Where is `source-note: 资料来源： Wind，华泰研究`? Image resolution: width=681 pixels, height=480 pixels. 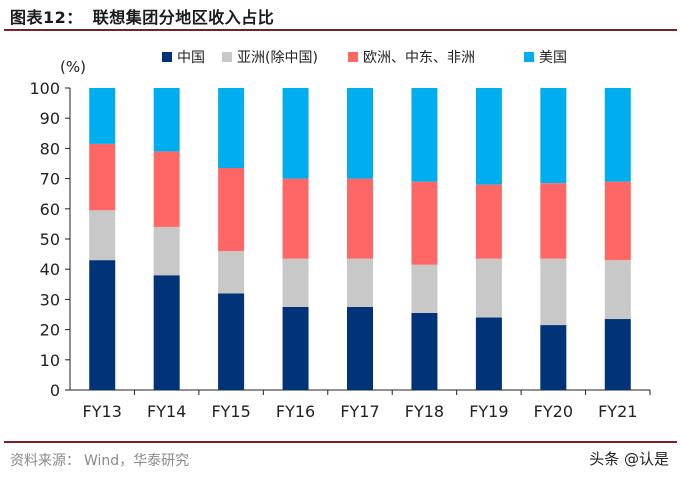 source-note: 资料来源： Wind，华泰研究 is located at coordinates (101, 460).